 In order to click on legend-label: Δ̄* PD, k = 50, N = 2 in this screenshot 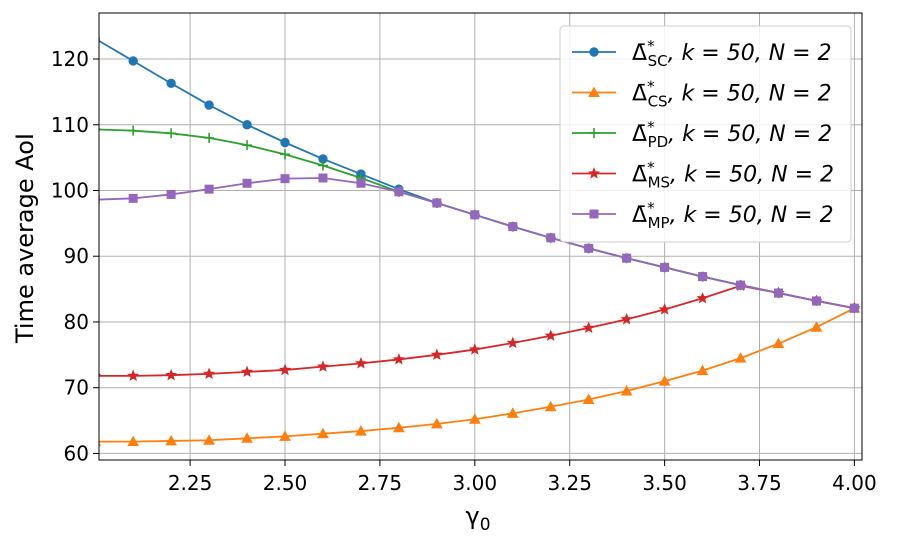, I will do `click(732, 134)`.